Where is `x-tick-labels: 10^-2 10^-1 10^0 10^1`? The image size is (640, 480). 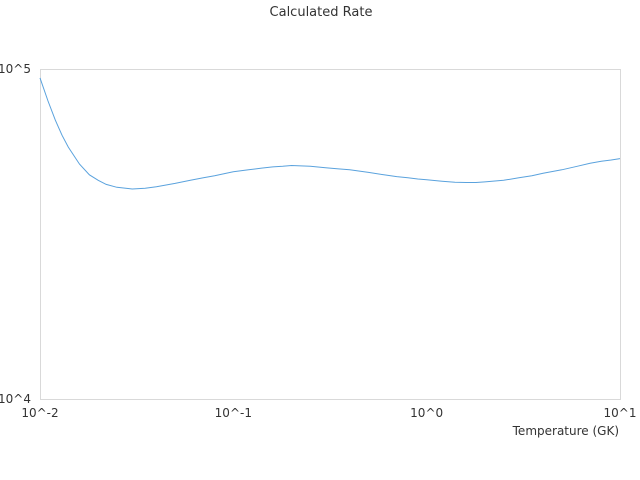
x-tick-labels: 10^-2 10^-1 10^0 10^1 is located at coordinates (328, 413).